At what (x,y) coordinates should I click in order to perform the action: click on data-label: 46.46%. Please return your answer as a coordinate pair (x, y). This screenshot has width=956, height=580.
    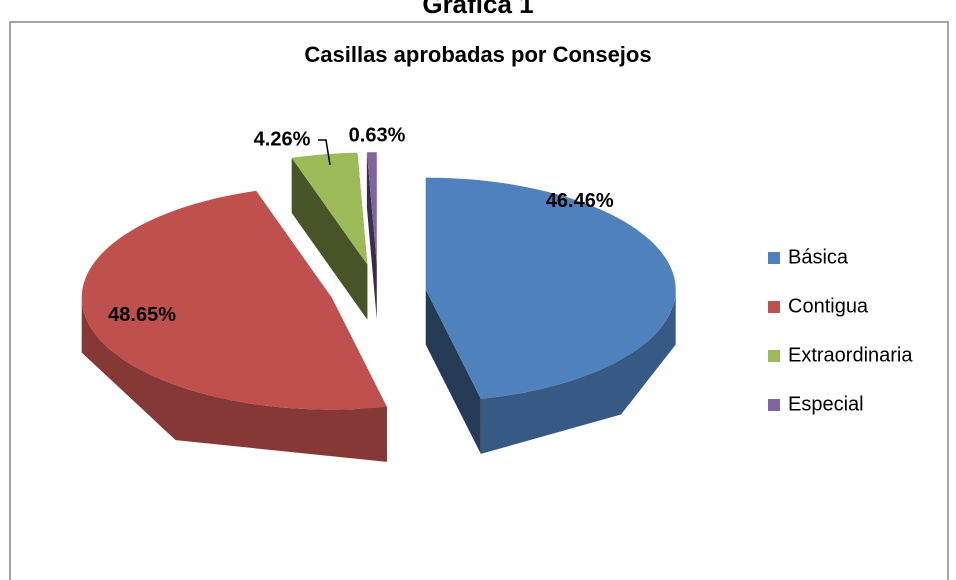
    Looking at the image, I should click on (580, 201).